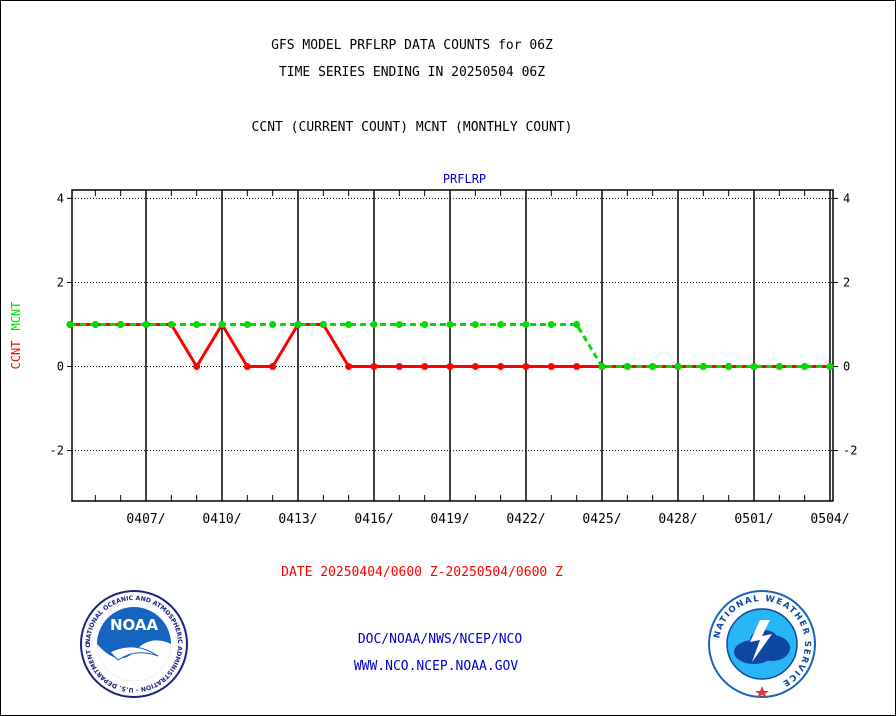 This screenshot has width=896, height=716. I want to click on x-tick-label: 0410/, so click(221, 519).